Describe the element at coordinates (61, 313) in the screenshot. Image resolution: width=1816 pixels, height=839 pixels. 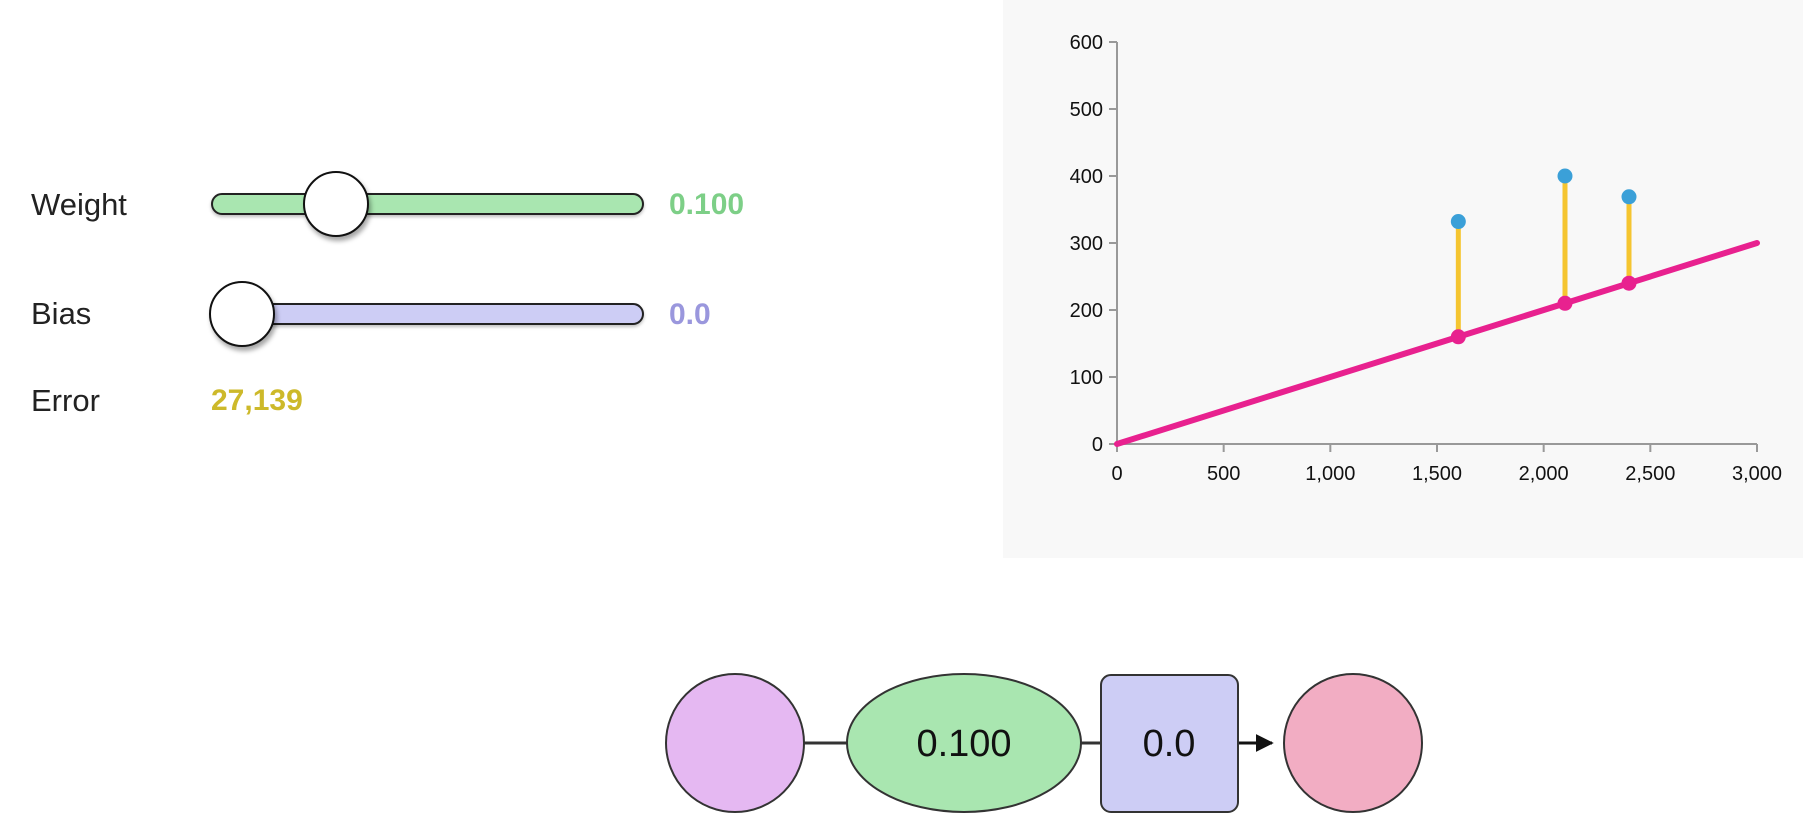
I see `bias-label: Bias` at that location.